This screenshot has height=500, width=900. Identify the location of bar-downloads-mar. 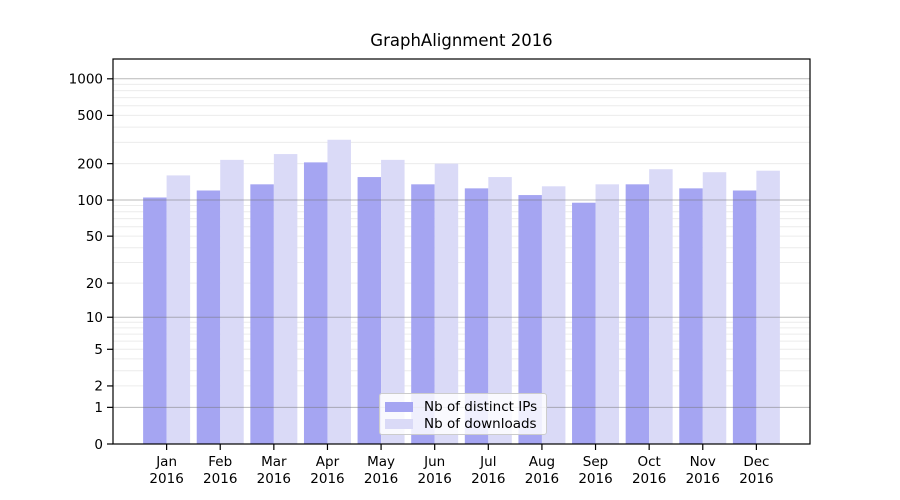
(285, 299).